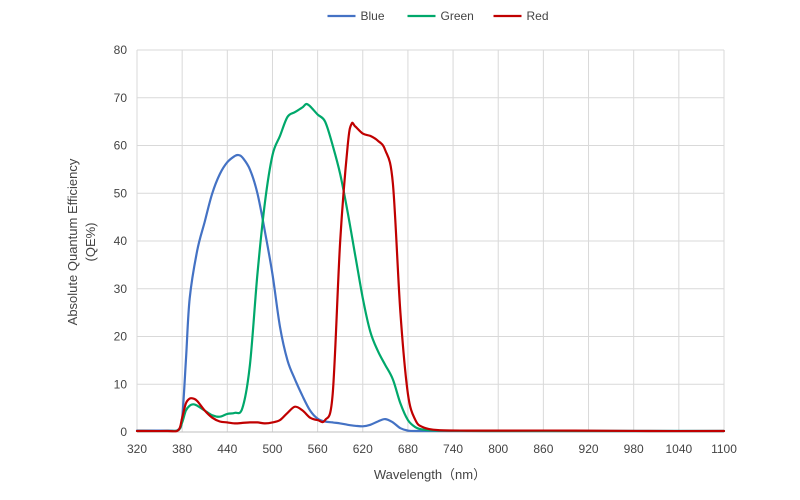 Image resolution: width=800 pixels, height=500 pixels. Describe the element at coordinates (589, 449) in the screenshot. I see `x-tick-label: 920` at that location.